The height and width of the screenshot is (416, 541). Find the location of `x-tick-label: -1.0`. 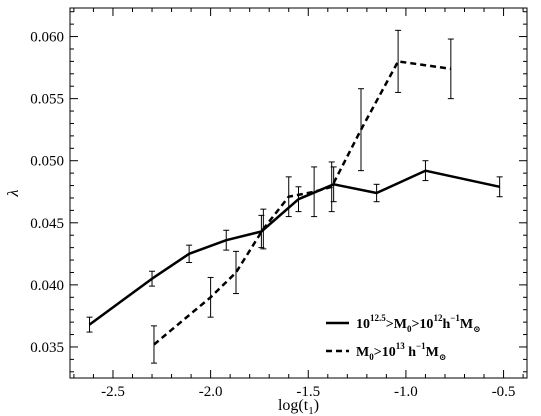

x-tick-label: -1.0 is located at coordinates (406, 392).